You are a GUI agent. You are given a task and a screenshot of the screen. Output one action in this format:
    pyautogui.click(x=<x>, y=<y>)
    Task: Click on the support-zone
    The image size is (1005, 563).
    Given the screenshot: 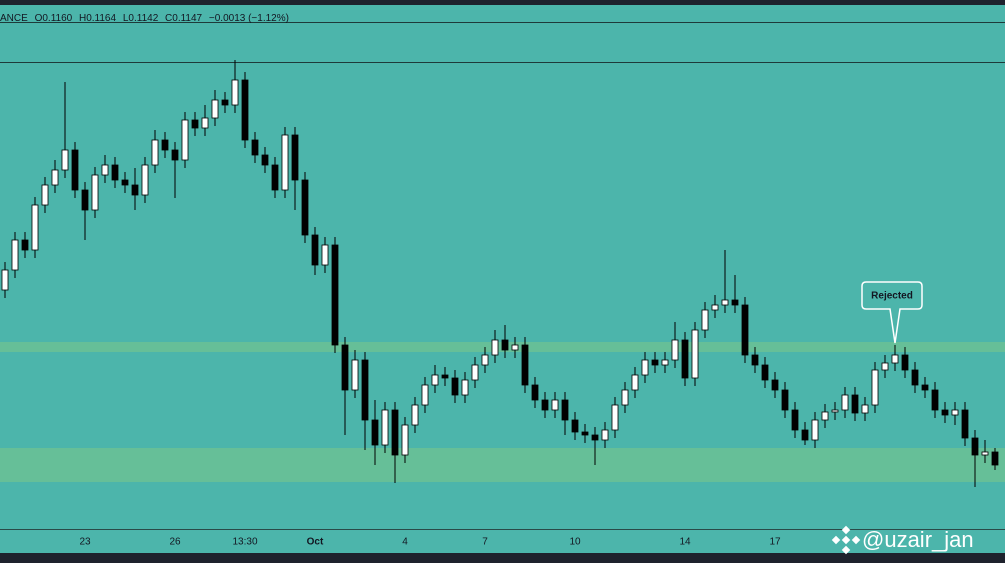 What is the action you would take?
    pyautogui.click(x=502, y=465)
    